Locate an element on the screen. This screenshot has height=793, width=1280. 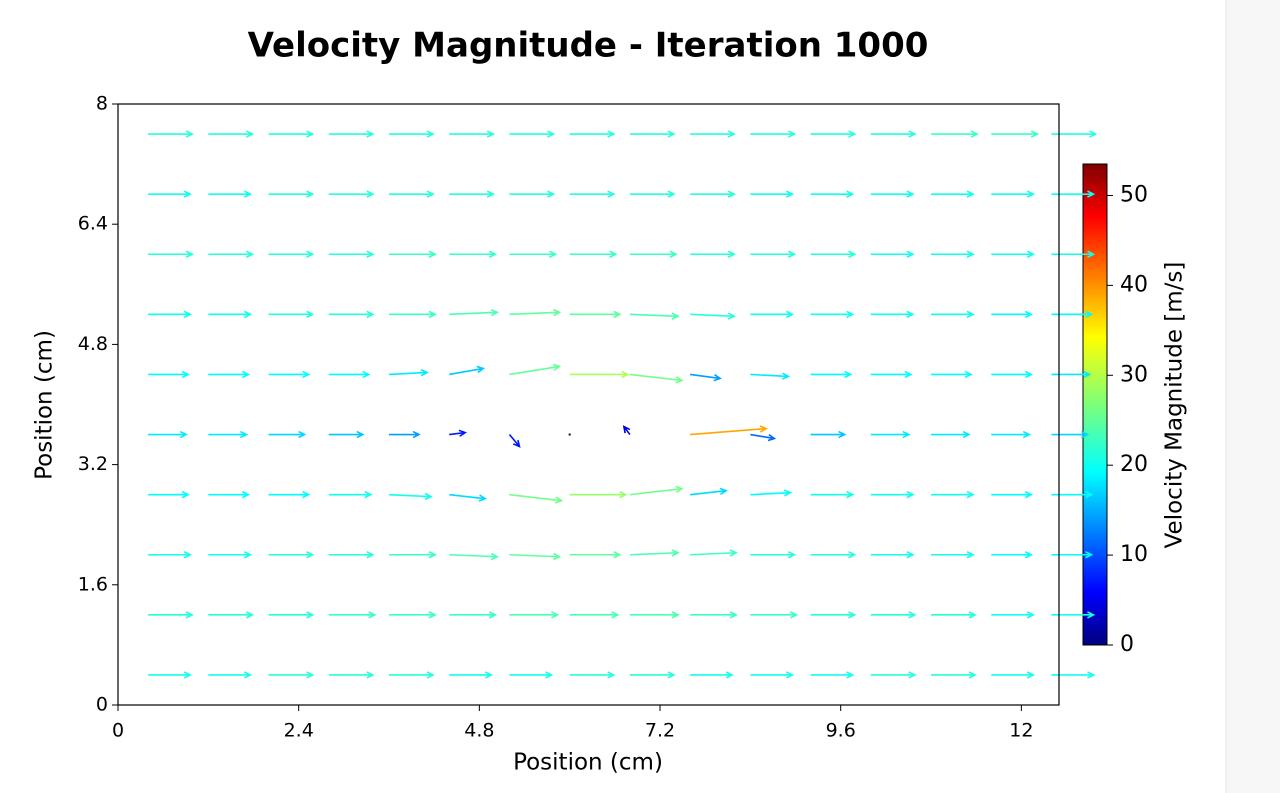
colorbar-tick-label: 40 is located at coordinates (1134, 284).